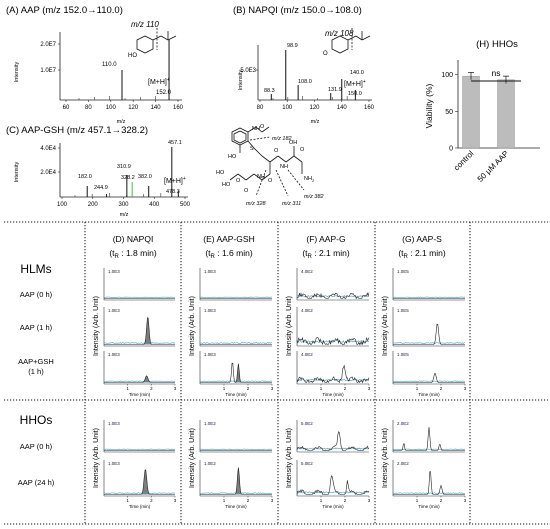 This screenshot has height=529, width=550. What do you see at coordinates (173, 192) in the screenshot?
I see `panel-c-peak-label-6: 478.3` at bounding box center [173, 192].